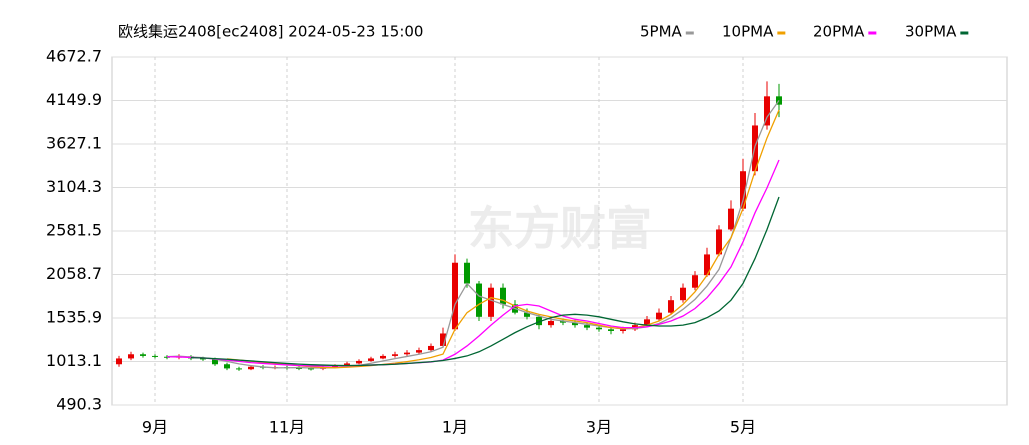 The height and width of the screenshot is (445, 1029). I want to click on y-tick-label: 490.3, so click(79, 404).